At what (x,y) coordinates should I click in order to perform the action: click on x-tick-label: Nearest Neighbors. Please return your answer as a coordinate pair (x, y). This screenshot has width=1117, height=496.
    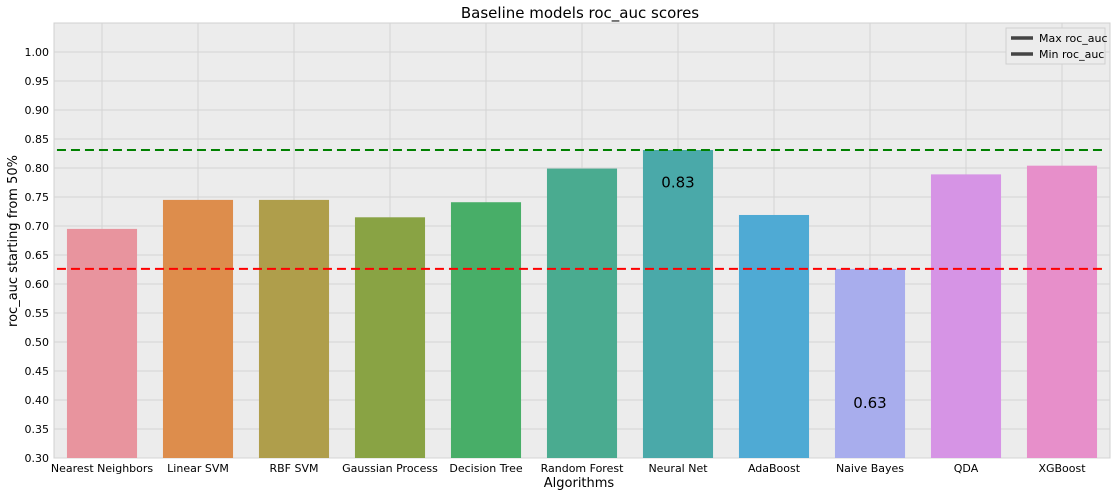
    Looking at the image, I should click on (102, 468).